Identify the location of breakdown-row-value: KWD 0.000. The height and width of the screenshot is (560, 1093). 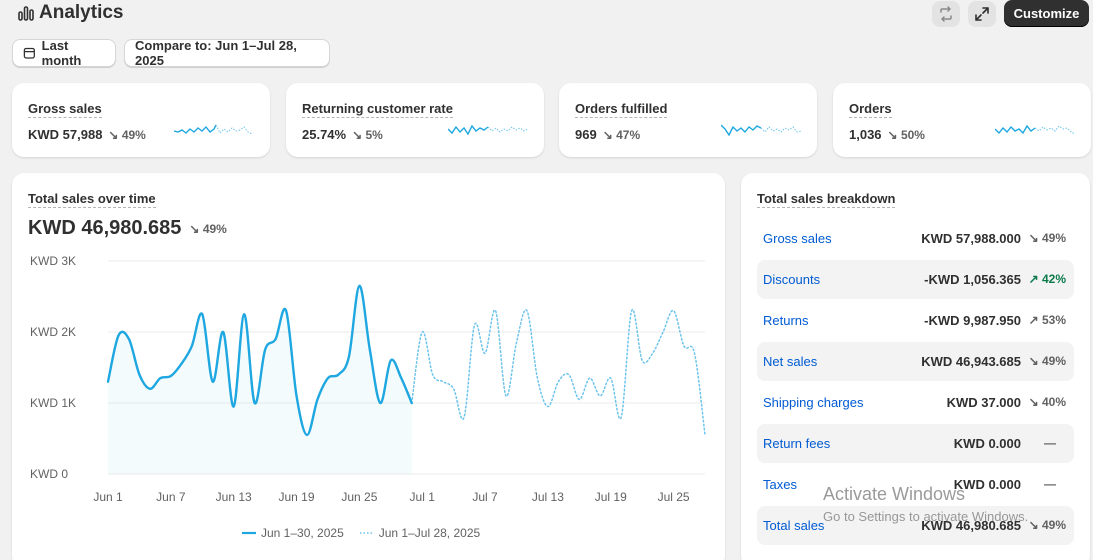
(987, 484).